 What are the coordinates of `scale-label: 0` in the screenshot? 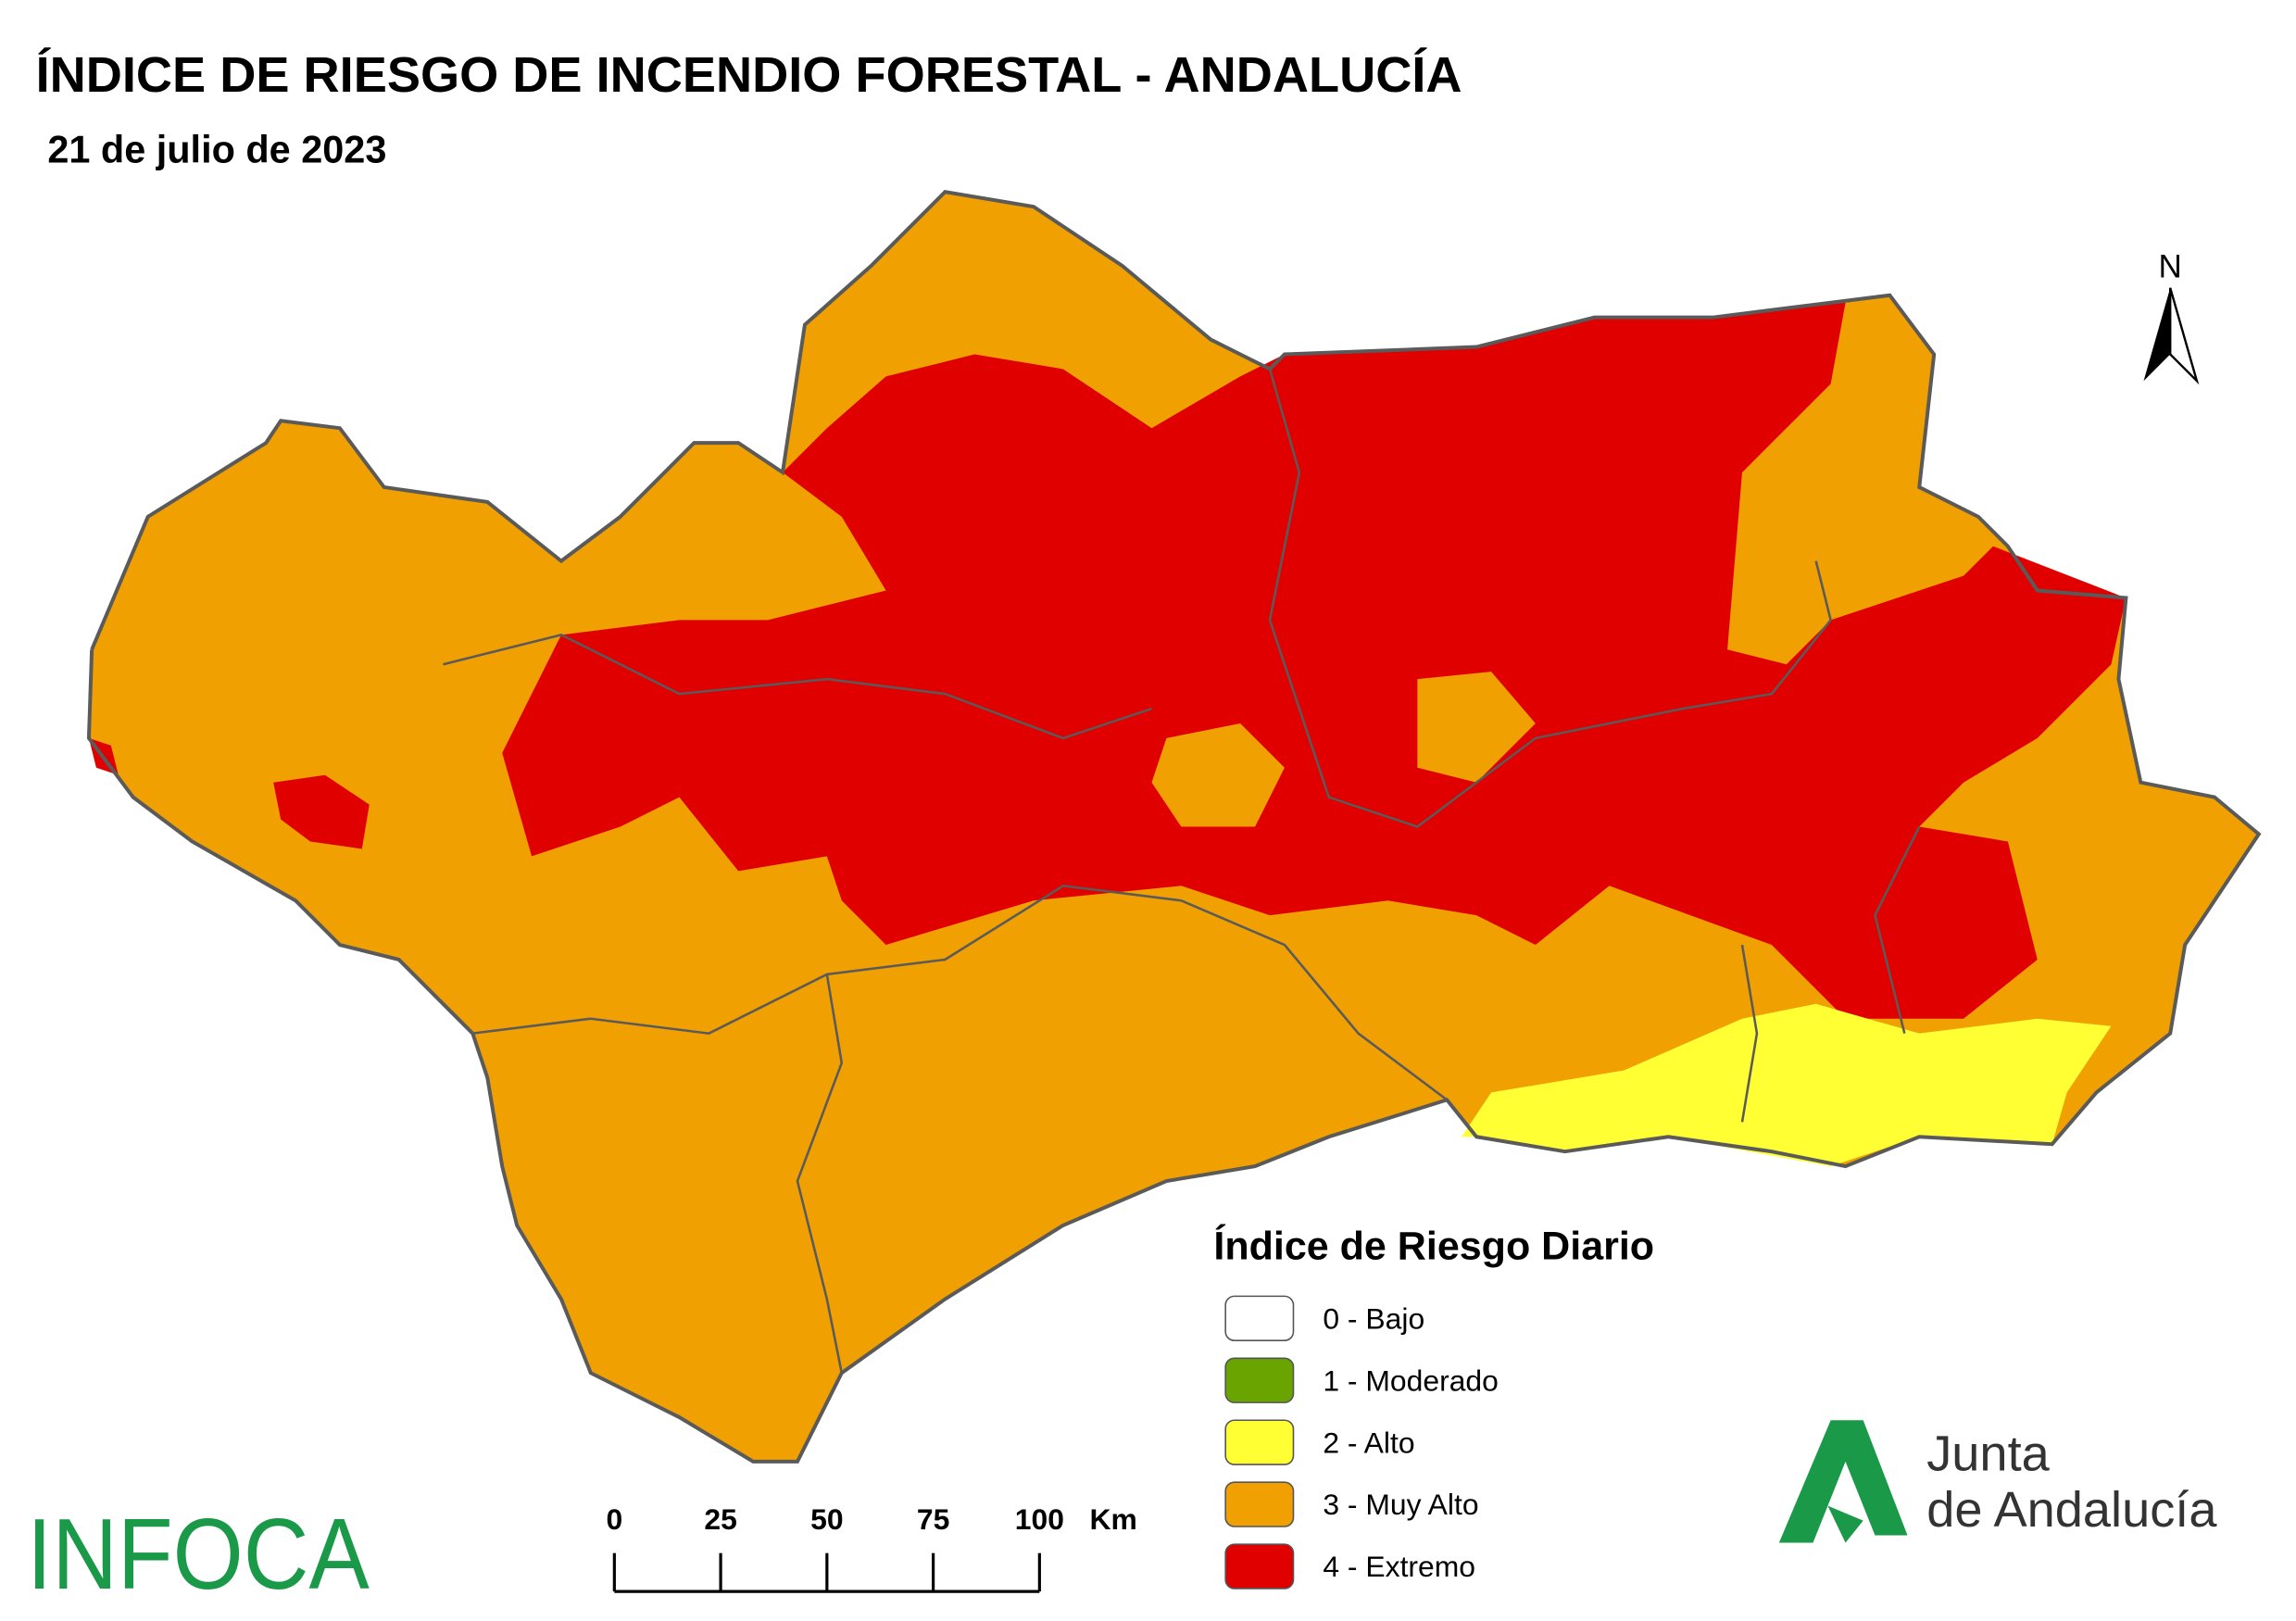 It's located at (614, 1519).